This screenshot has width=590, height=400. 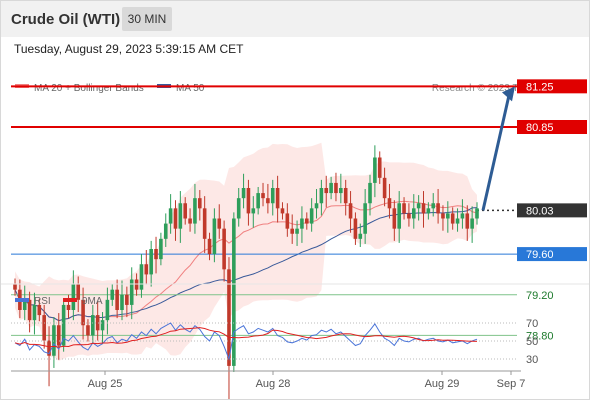 I want to click on rsi-legend-swatch, so click(x=22, y=300).